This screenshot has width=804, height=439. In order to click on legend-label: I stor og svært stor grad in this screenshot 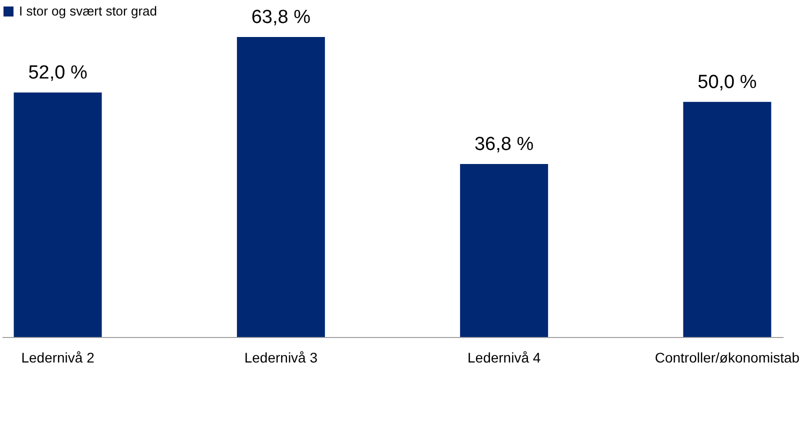, I will do `click(88, 11)`.